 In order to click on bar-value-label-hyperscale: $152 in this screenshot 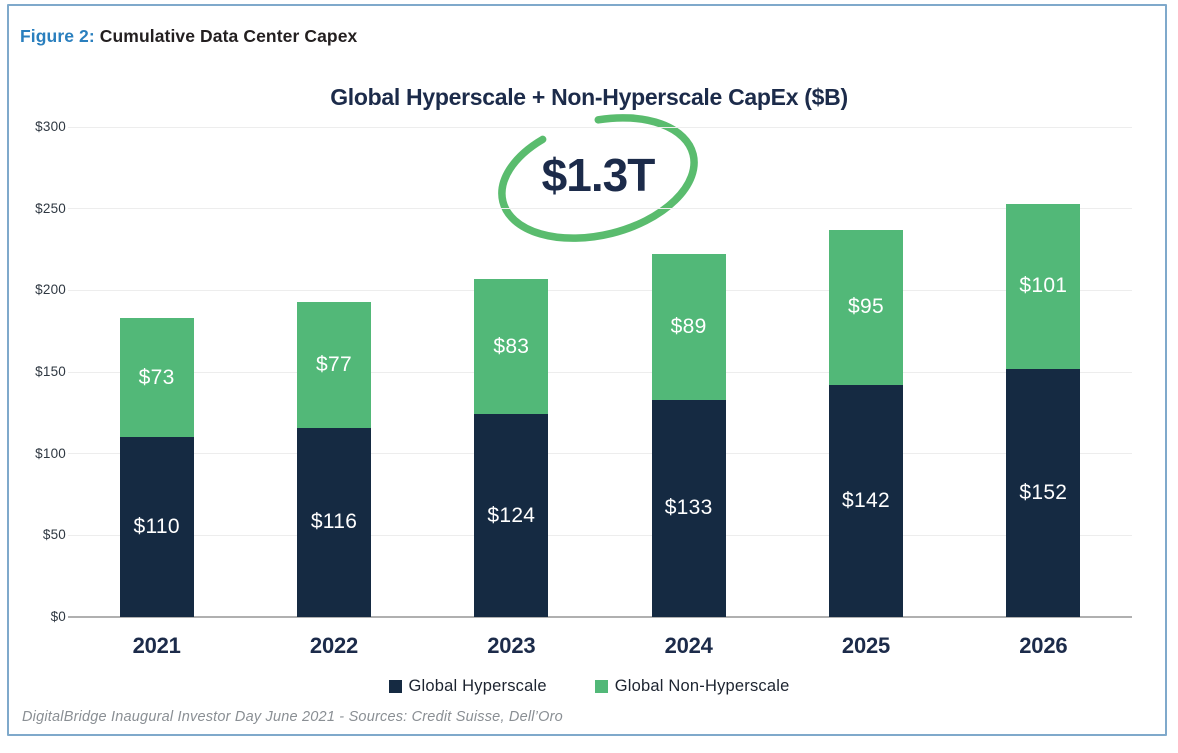, I will do `click(1043, 492)`.